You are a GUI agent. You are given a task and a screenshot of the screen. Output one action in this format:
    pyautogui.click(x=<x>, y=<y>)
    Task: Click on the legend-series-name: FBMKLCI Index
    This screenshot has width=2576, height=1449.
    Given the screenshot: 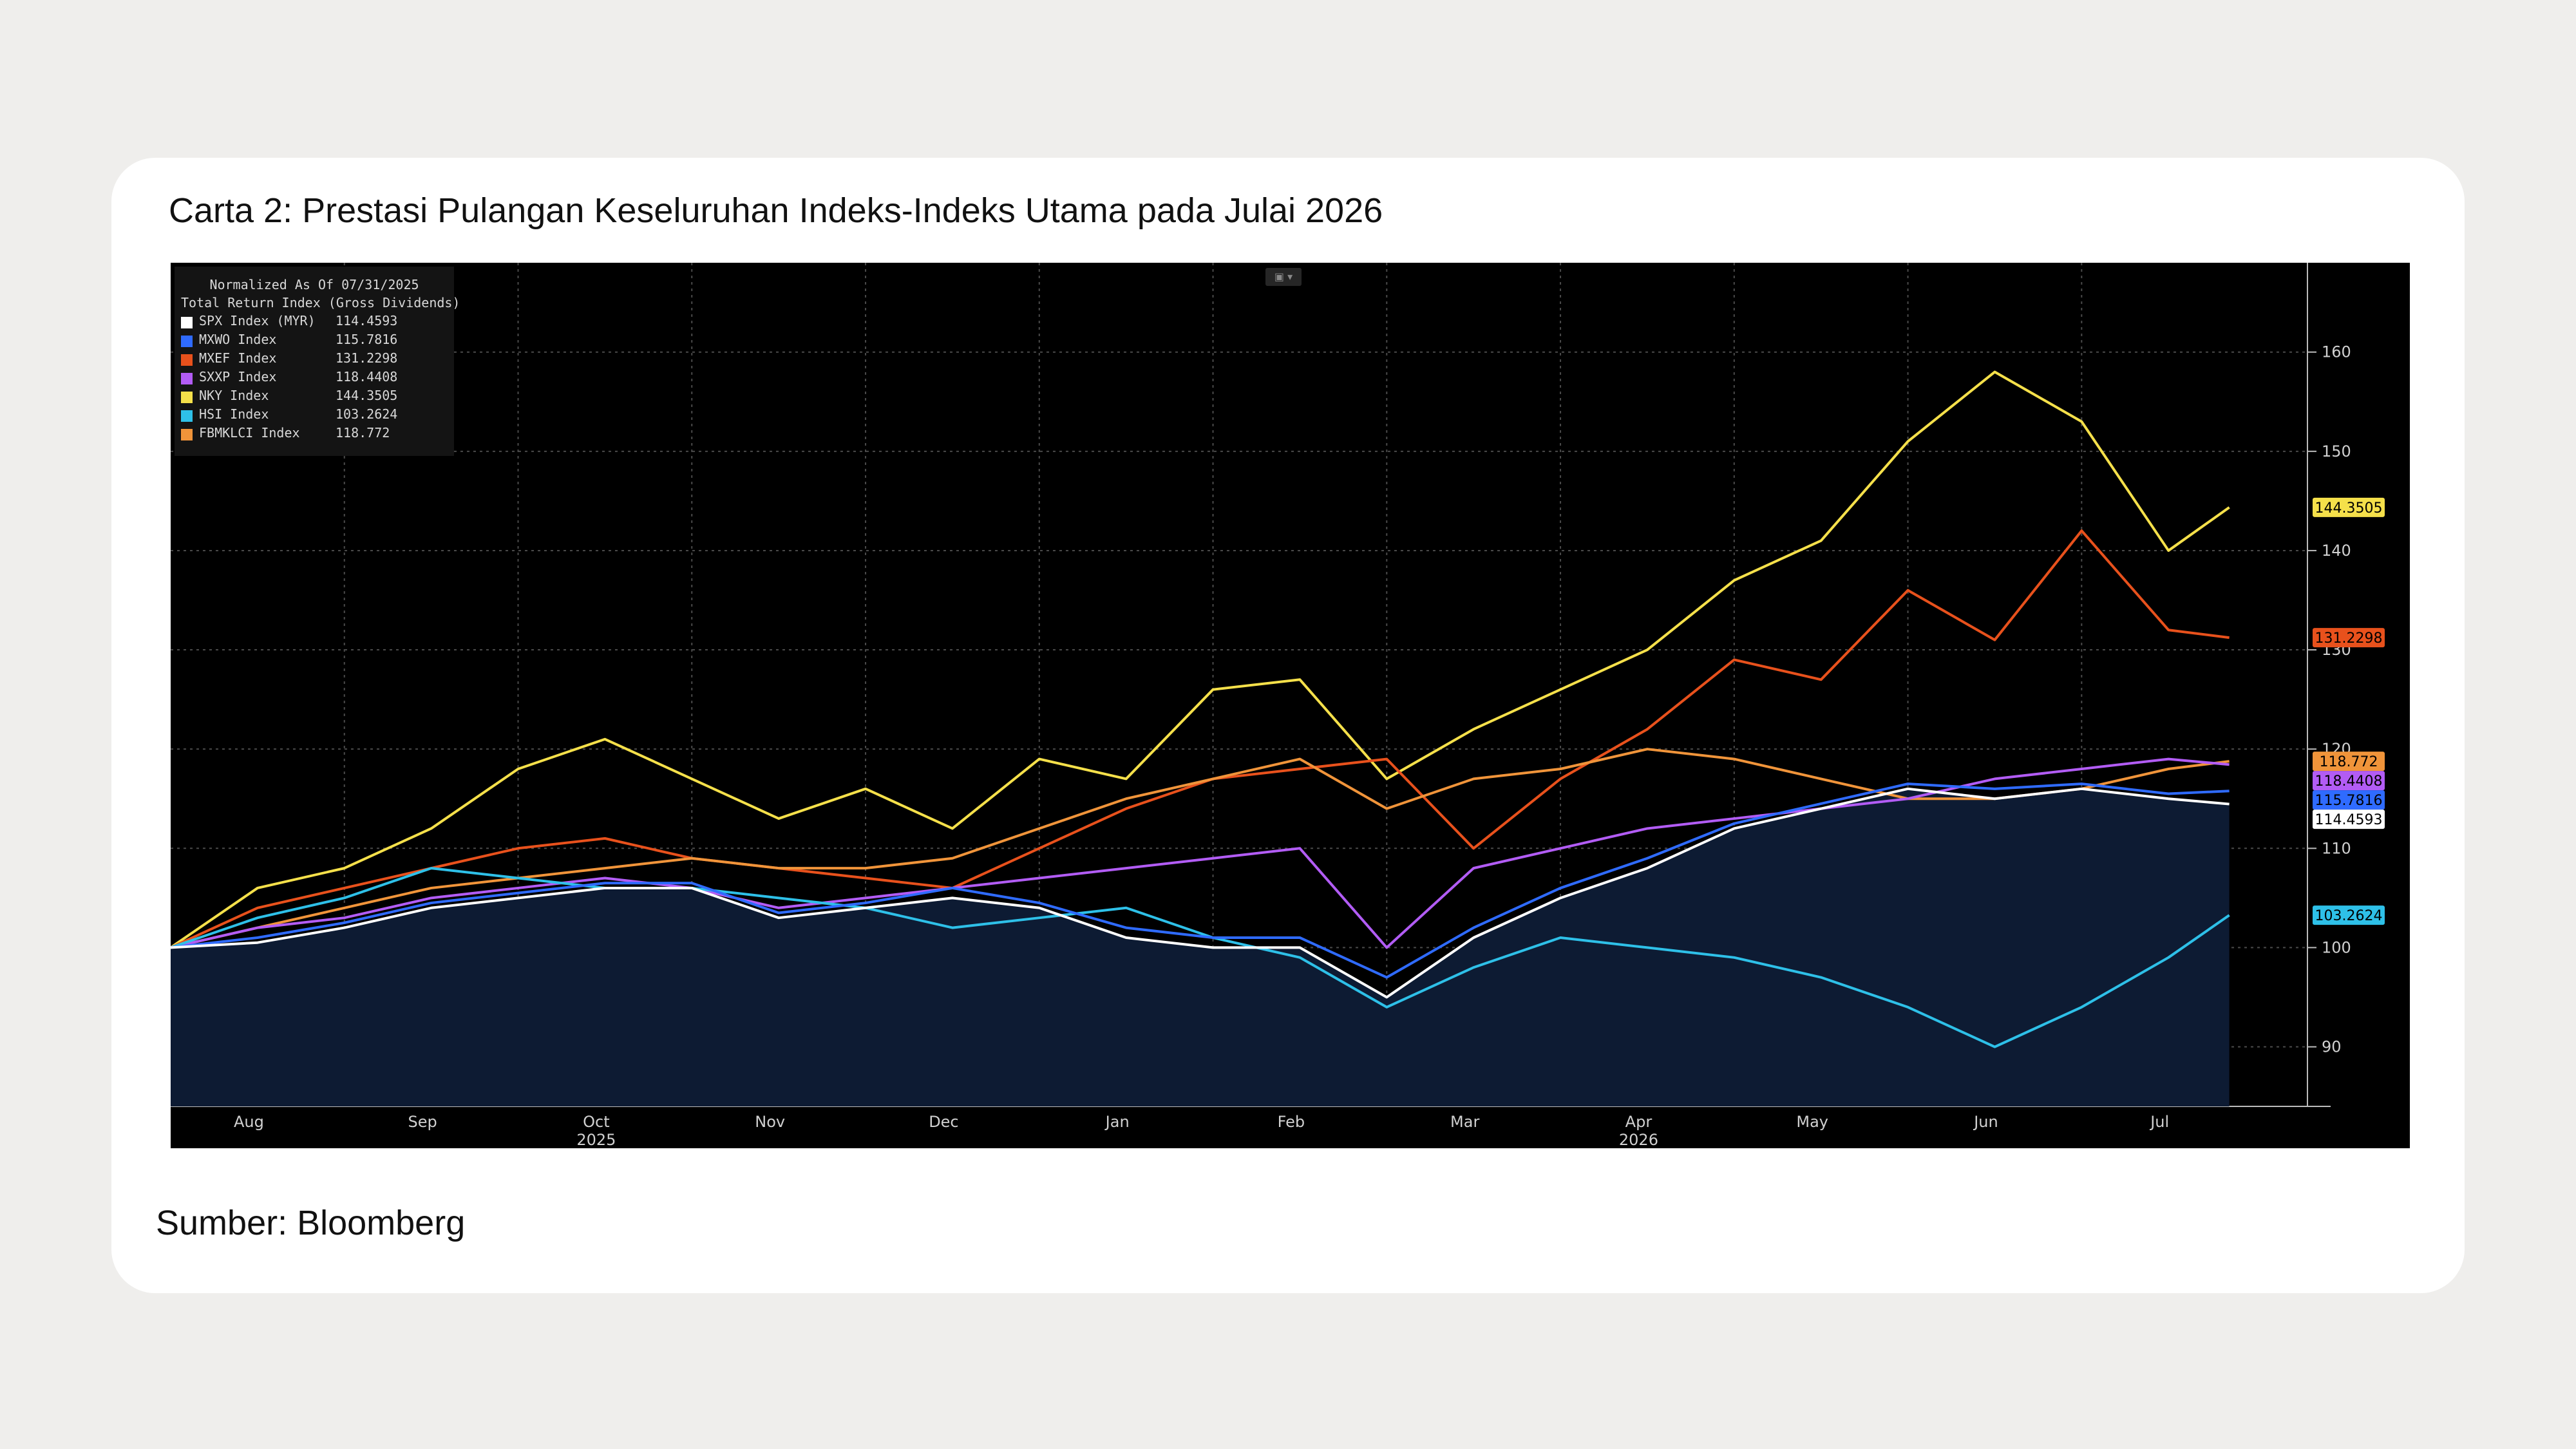 What is the action you would take?
    pyautogui.click(x=249, y=432)
    